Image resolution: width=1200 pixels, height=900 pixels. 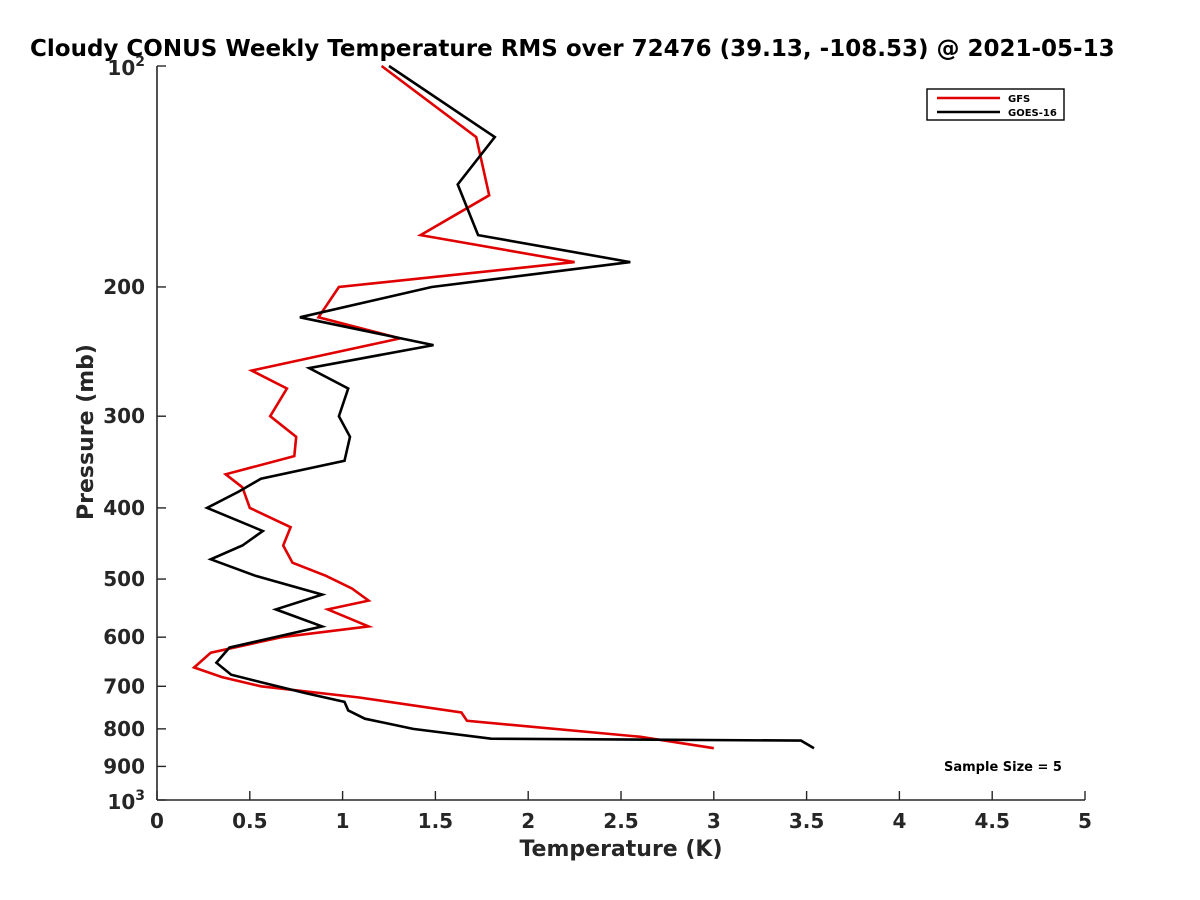 What do you see at coordinates (435, 821) in the screenshot?
I see `x-tick-label: 1.5` at bounding box center [435, 821].